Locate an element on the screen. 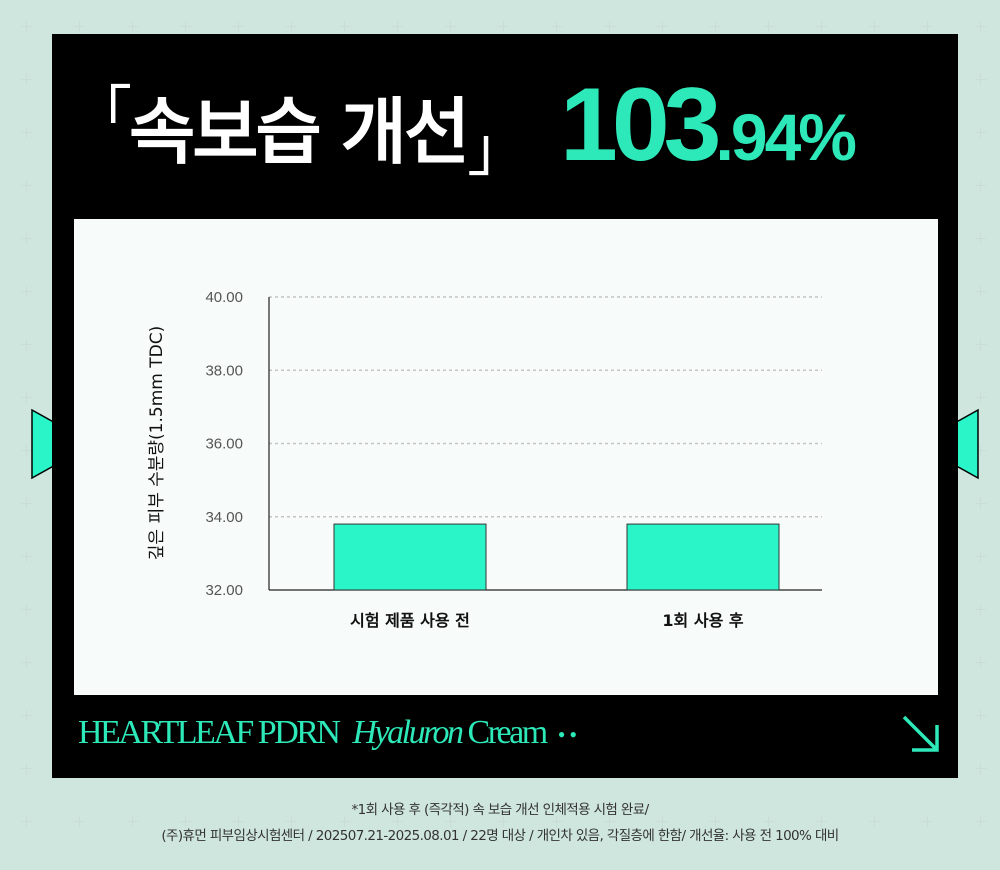  brand-main: HEARTLEAF PDRN is located at coordinates (209, 732).